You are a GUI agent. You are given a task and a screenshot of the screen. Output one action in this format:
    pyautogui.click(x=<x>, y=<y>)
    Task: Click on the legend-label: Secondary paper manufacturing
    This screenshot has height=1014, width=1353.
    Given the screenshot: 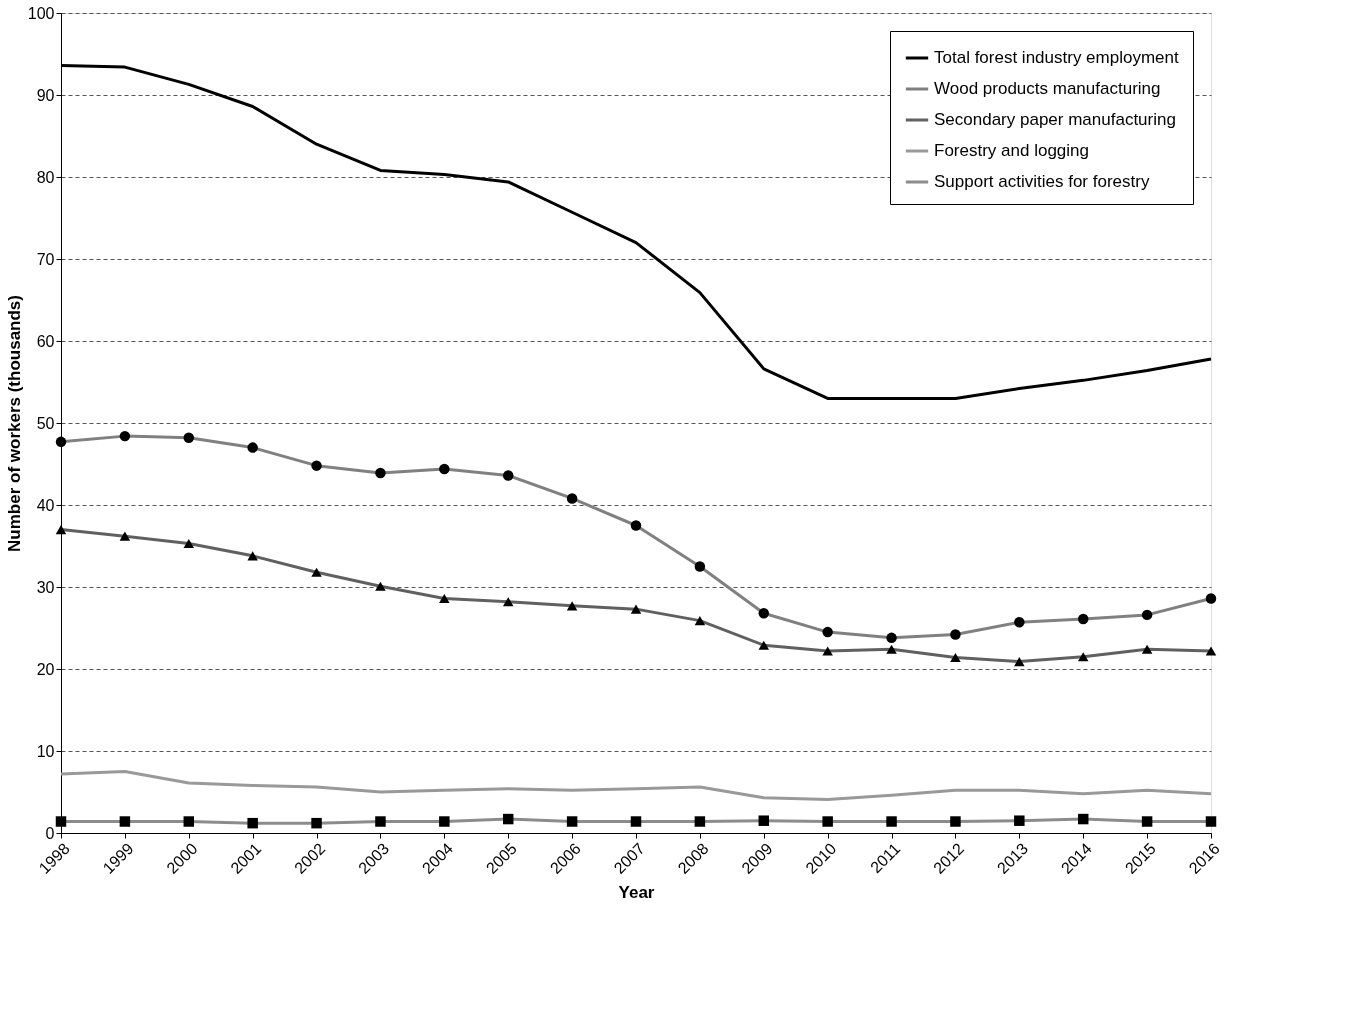 What is the action you would take?
    pyautogui.click(x=1055, y=119)
    